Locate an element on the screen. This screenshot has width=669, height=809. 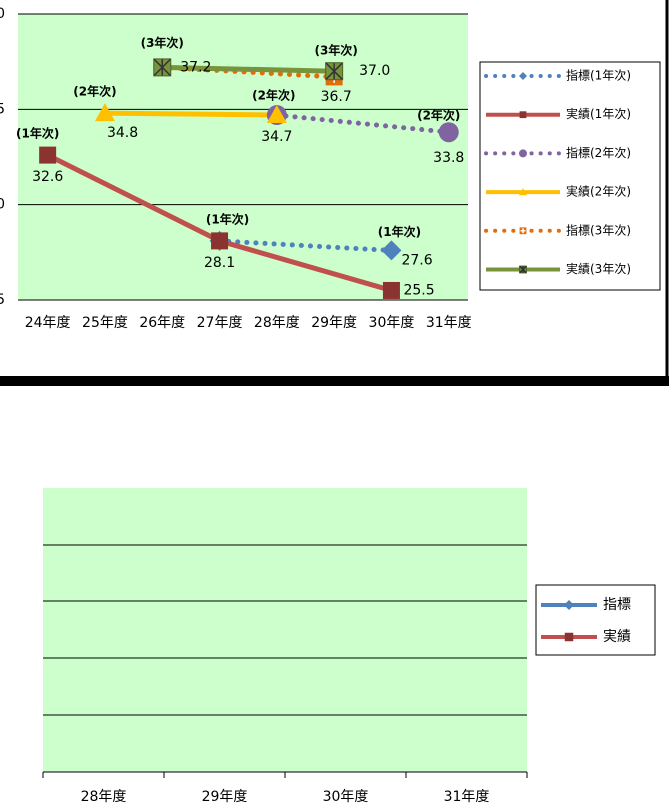
legend-label: 指標 is located at coordinates (617, 605).